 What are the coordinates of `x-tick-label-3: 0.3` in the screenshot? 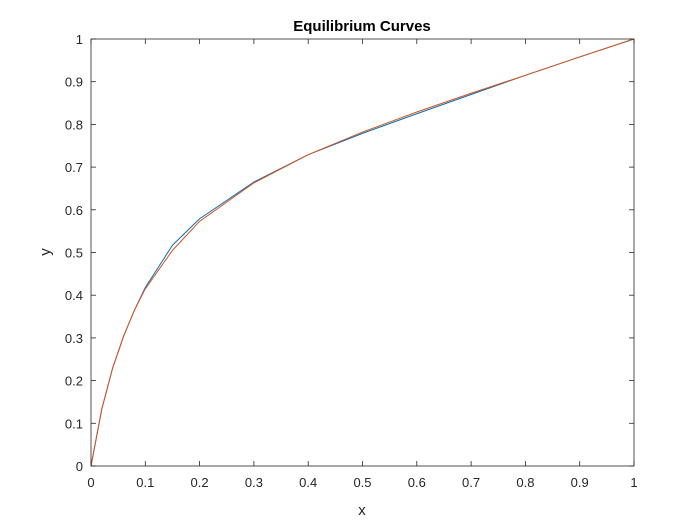 It's located at (254, 482).